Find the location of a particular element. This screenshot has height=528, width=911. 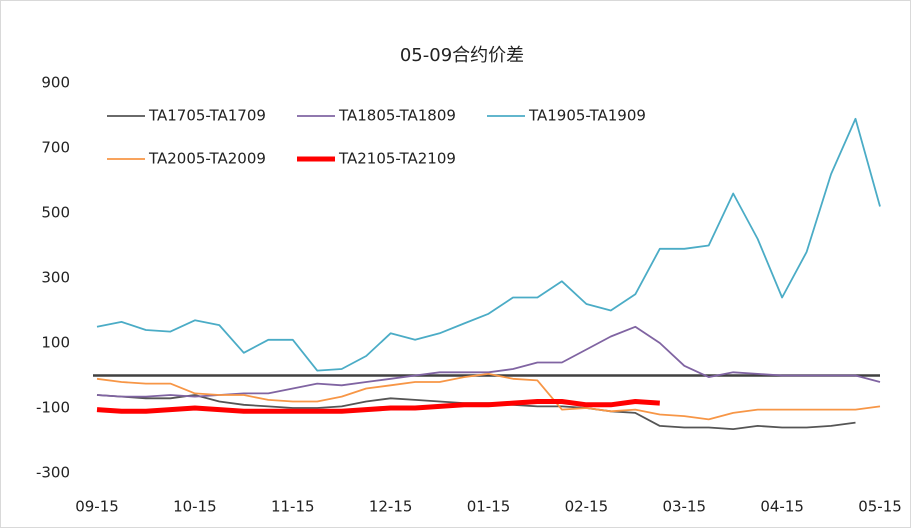

y-tick-label: 700 is located at coordinates (55, 148).